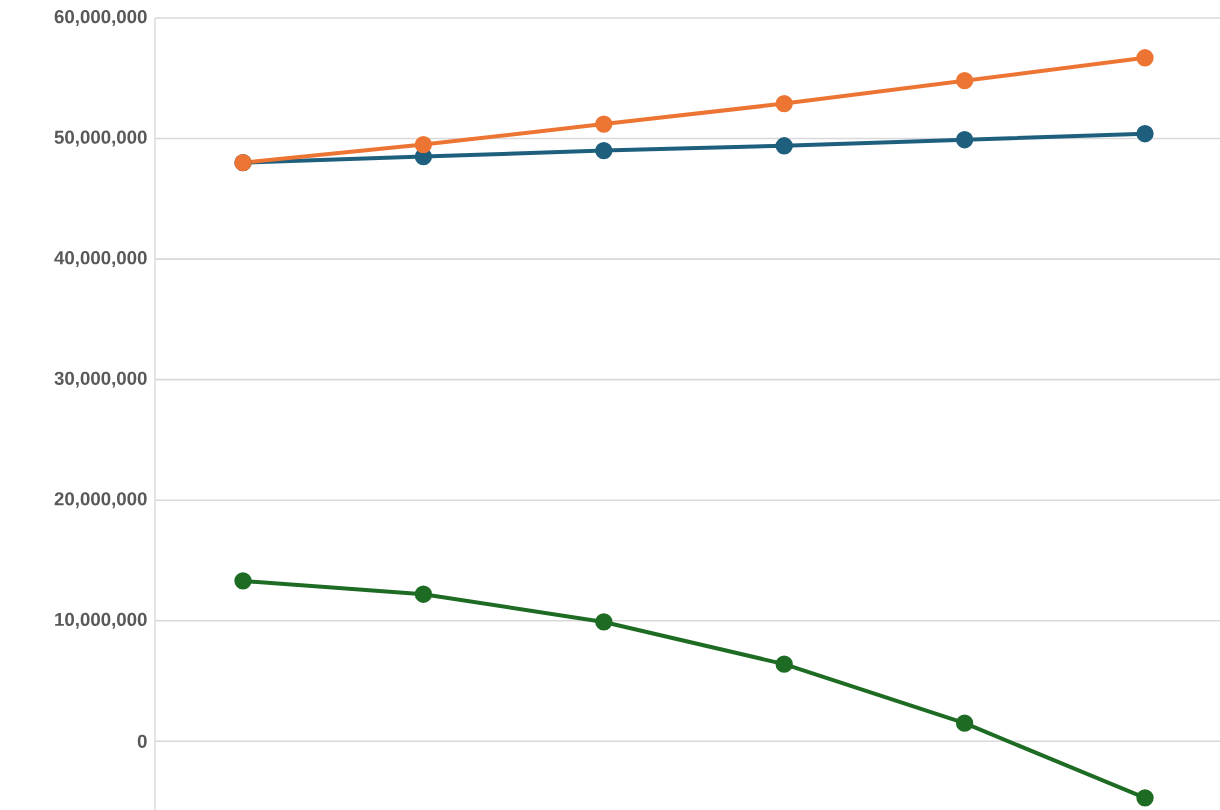  I want to click on y-tick-label: 50,000,000, so click(100, 138).